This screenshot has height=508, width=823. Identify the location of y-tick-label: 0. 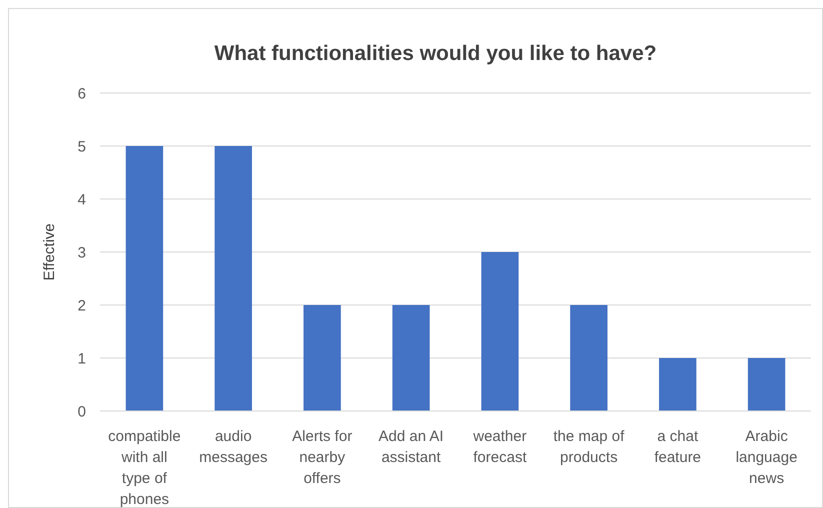
(82, 411).